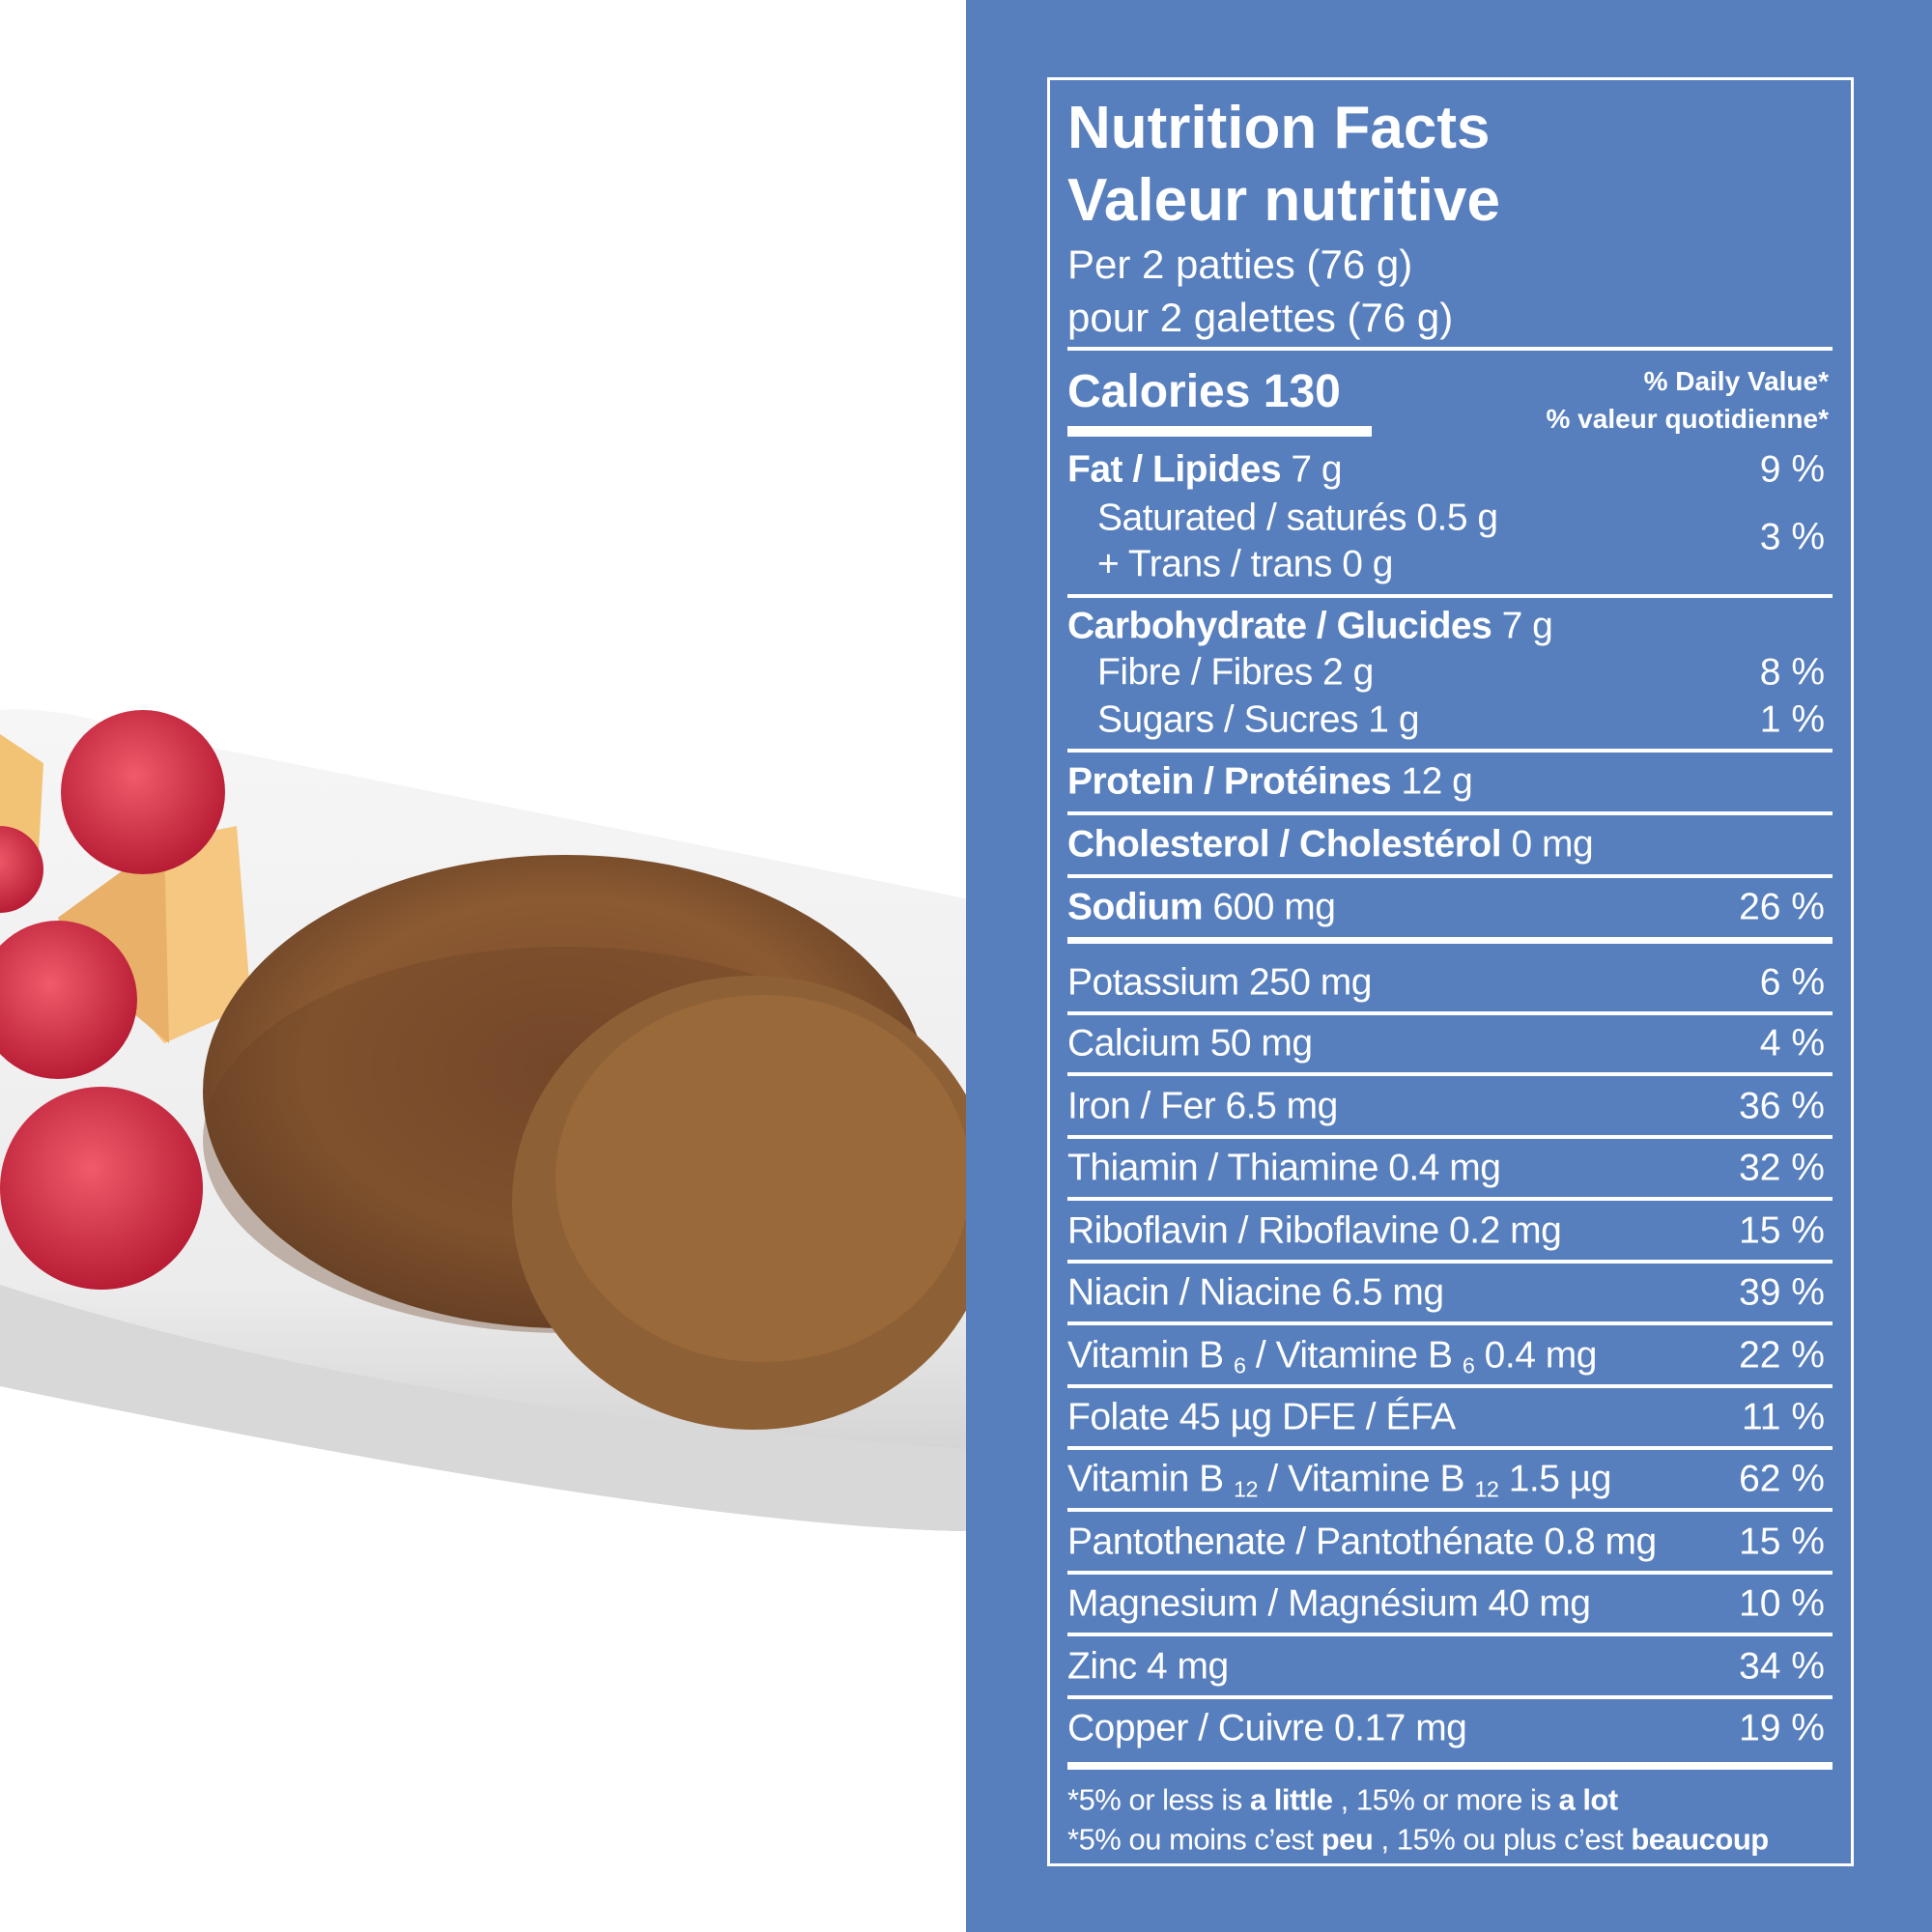 Image resolution: width=1932 pixels, height=1932 pixels. I want to click on nutrient: Carbohydrate / Glucides 7 g, so click(1310, 626).